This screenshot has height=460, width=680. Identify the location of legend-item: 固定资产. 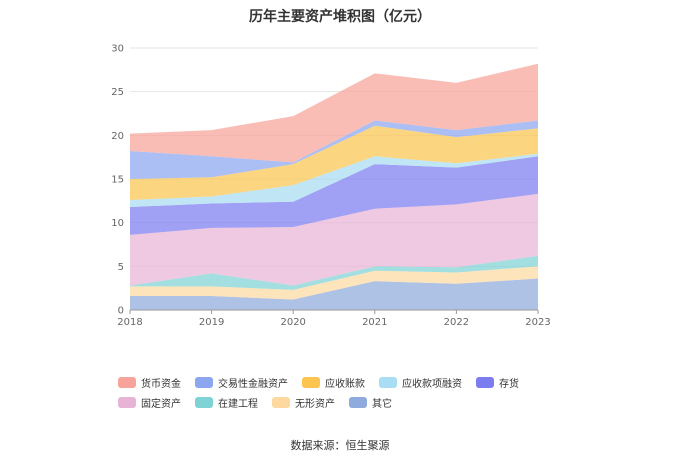
(149, 402).